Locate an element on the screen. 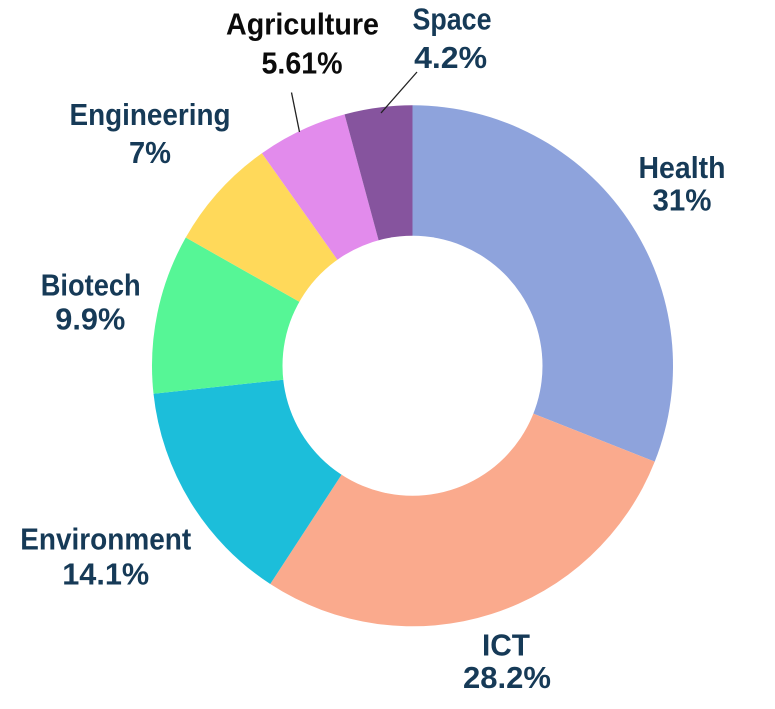 This screenshot has height=709, width=775. svg-text: Biotech is located at coordinates (91, 284).